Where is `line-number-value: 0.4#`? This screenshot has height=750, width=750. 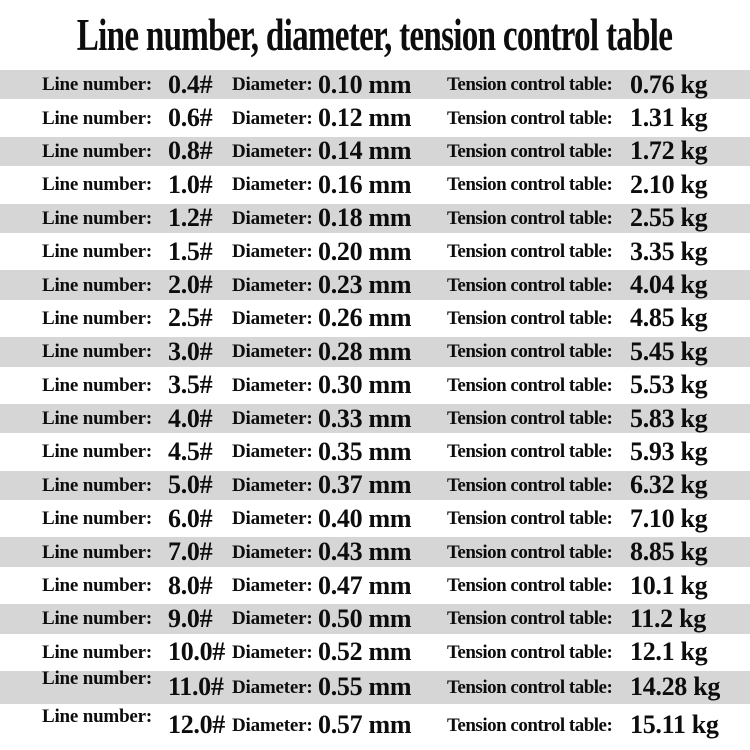
line-number-value: 0.4# is located at coordinates (190, 84).